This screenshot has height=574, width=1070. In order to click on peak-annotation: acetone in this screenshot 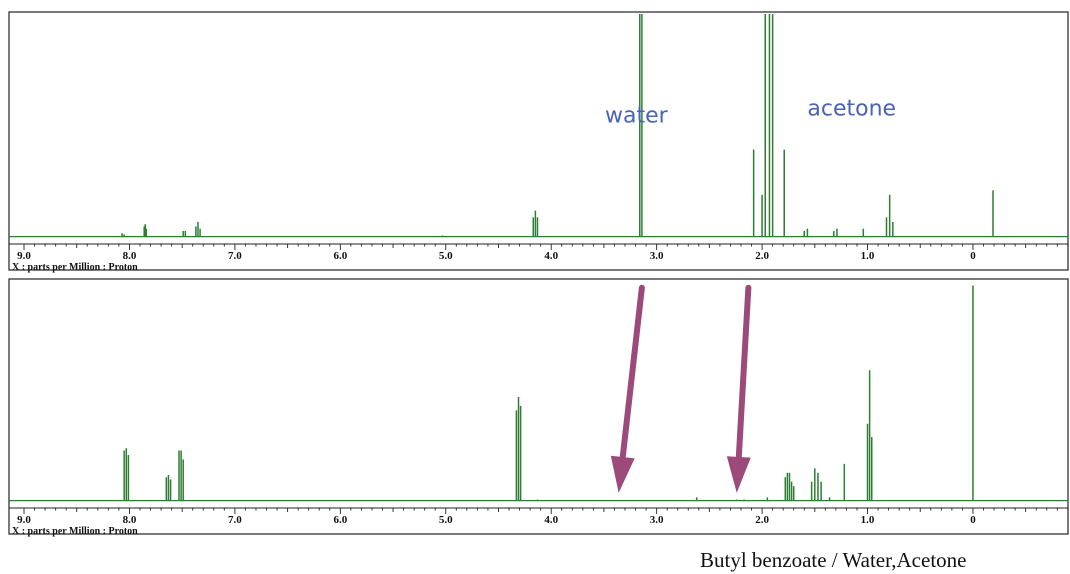, I will do `click(851, 109)`.